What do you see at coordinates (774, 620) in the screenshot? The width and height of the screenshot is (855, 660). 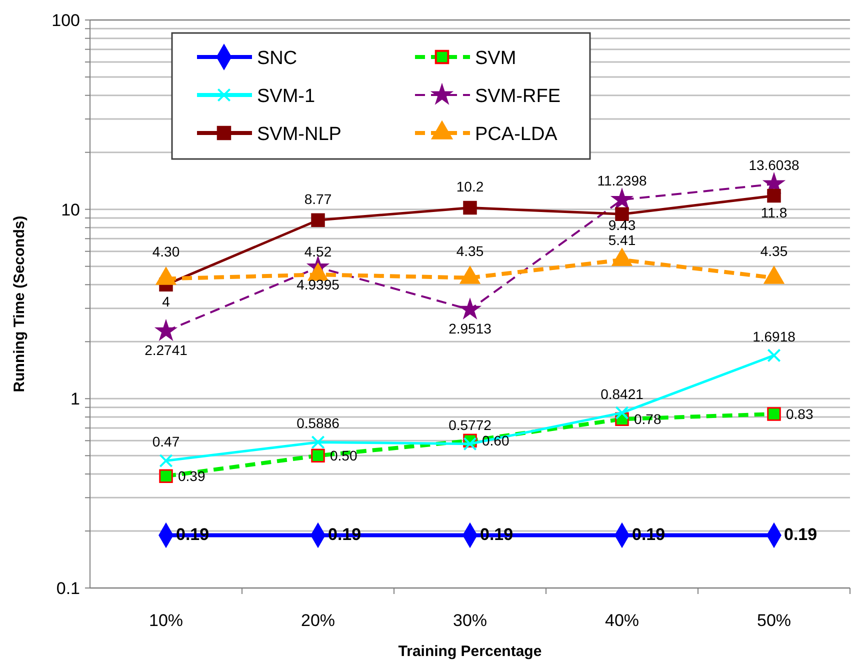 I see `x-tick-label: 50%` at bounding box center [774, 620].